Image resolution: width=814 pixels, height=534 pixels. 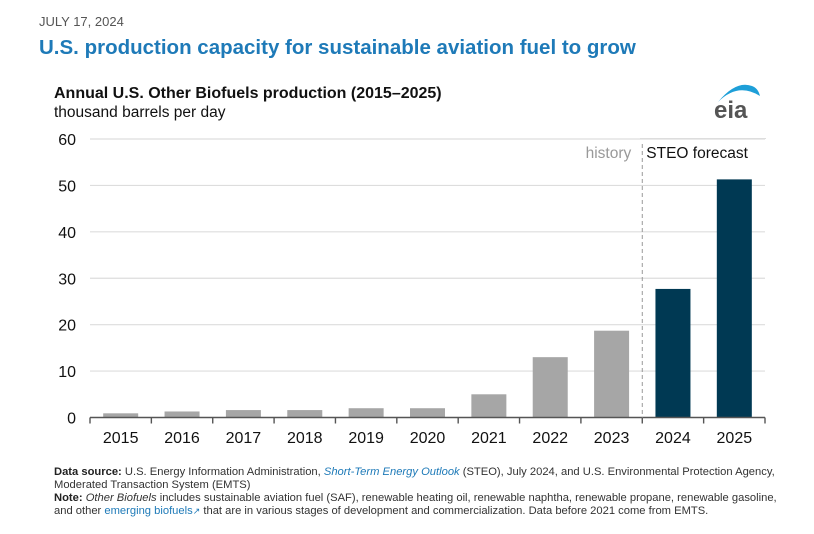 What do you see at coordinates (243, 414) in the screenshot?
I see `bar-2017` at bounding box center [243, 414].